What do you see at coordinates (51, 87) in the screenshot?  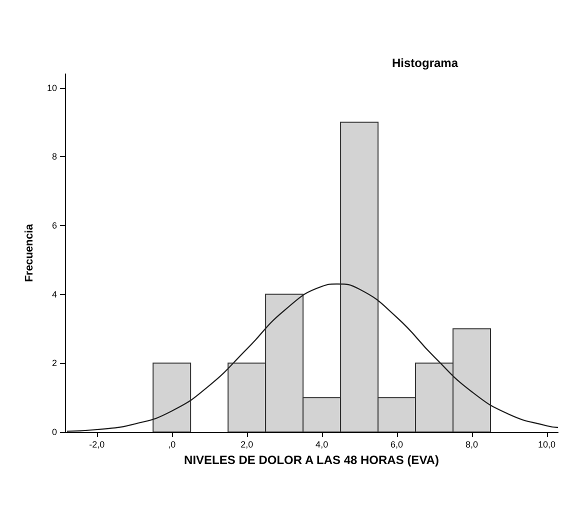 I see `y-tick-label: 10` at bounding box center [51, 87].